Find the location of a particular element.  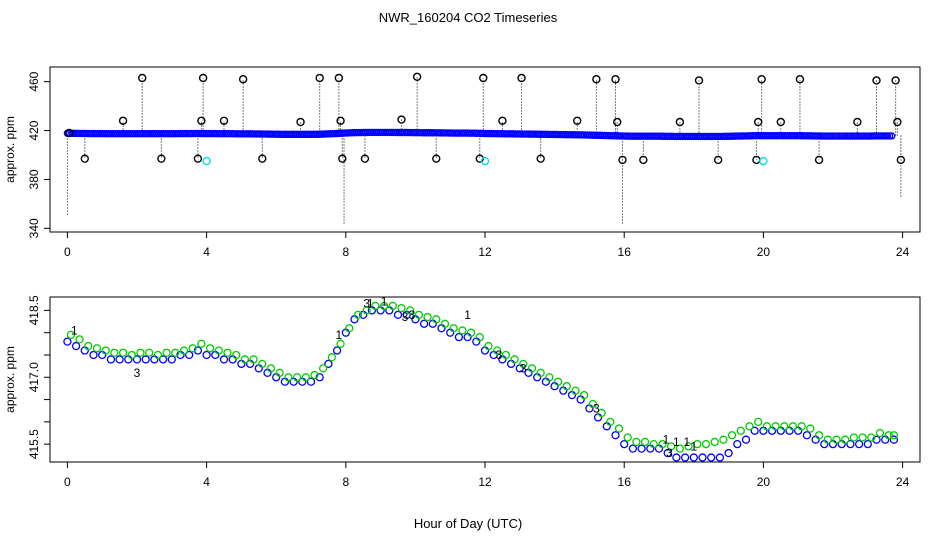

y-tick-label: 460 is located at coordinates (34, 81).